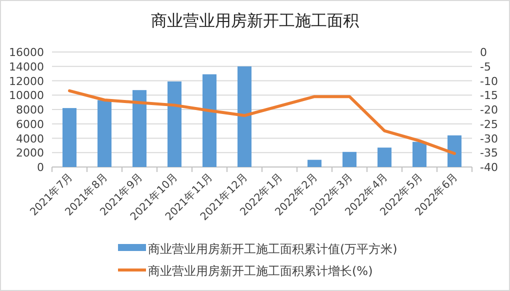 The width and height of the screenshot is (510, 291). Describe the element at coordinates (26, 95) in the screenshot. I see `y-tick-label: 10000` at that location.